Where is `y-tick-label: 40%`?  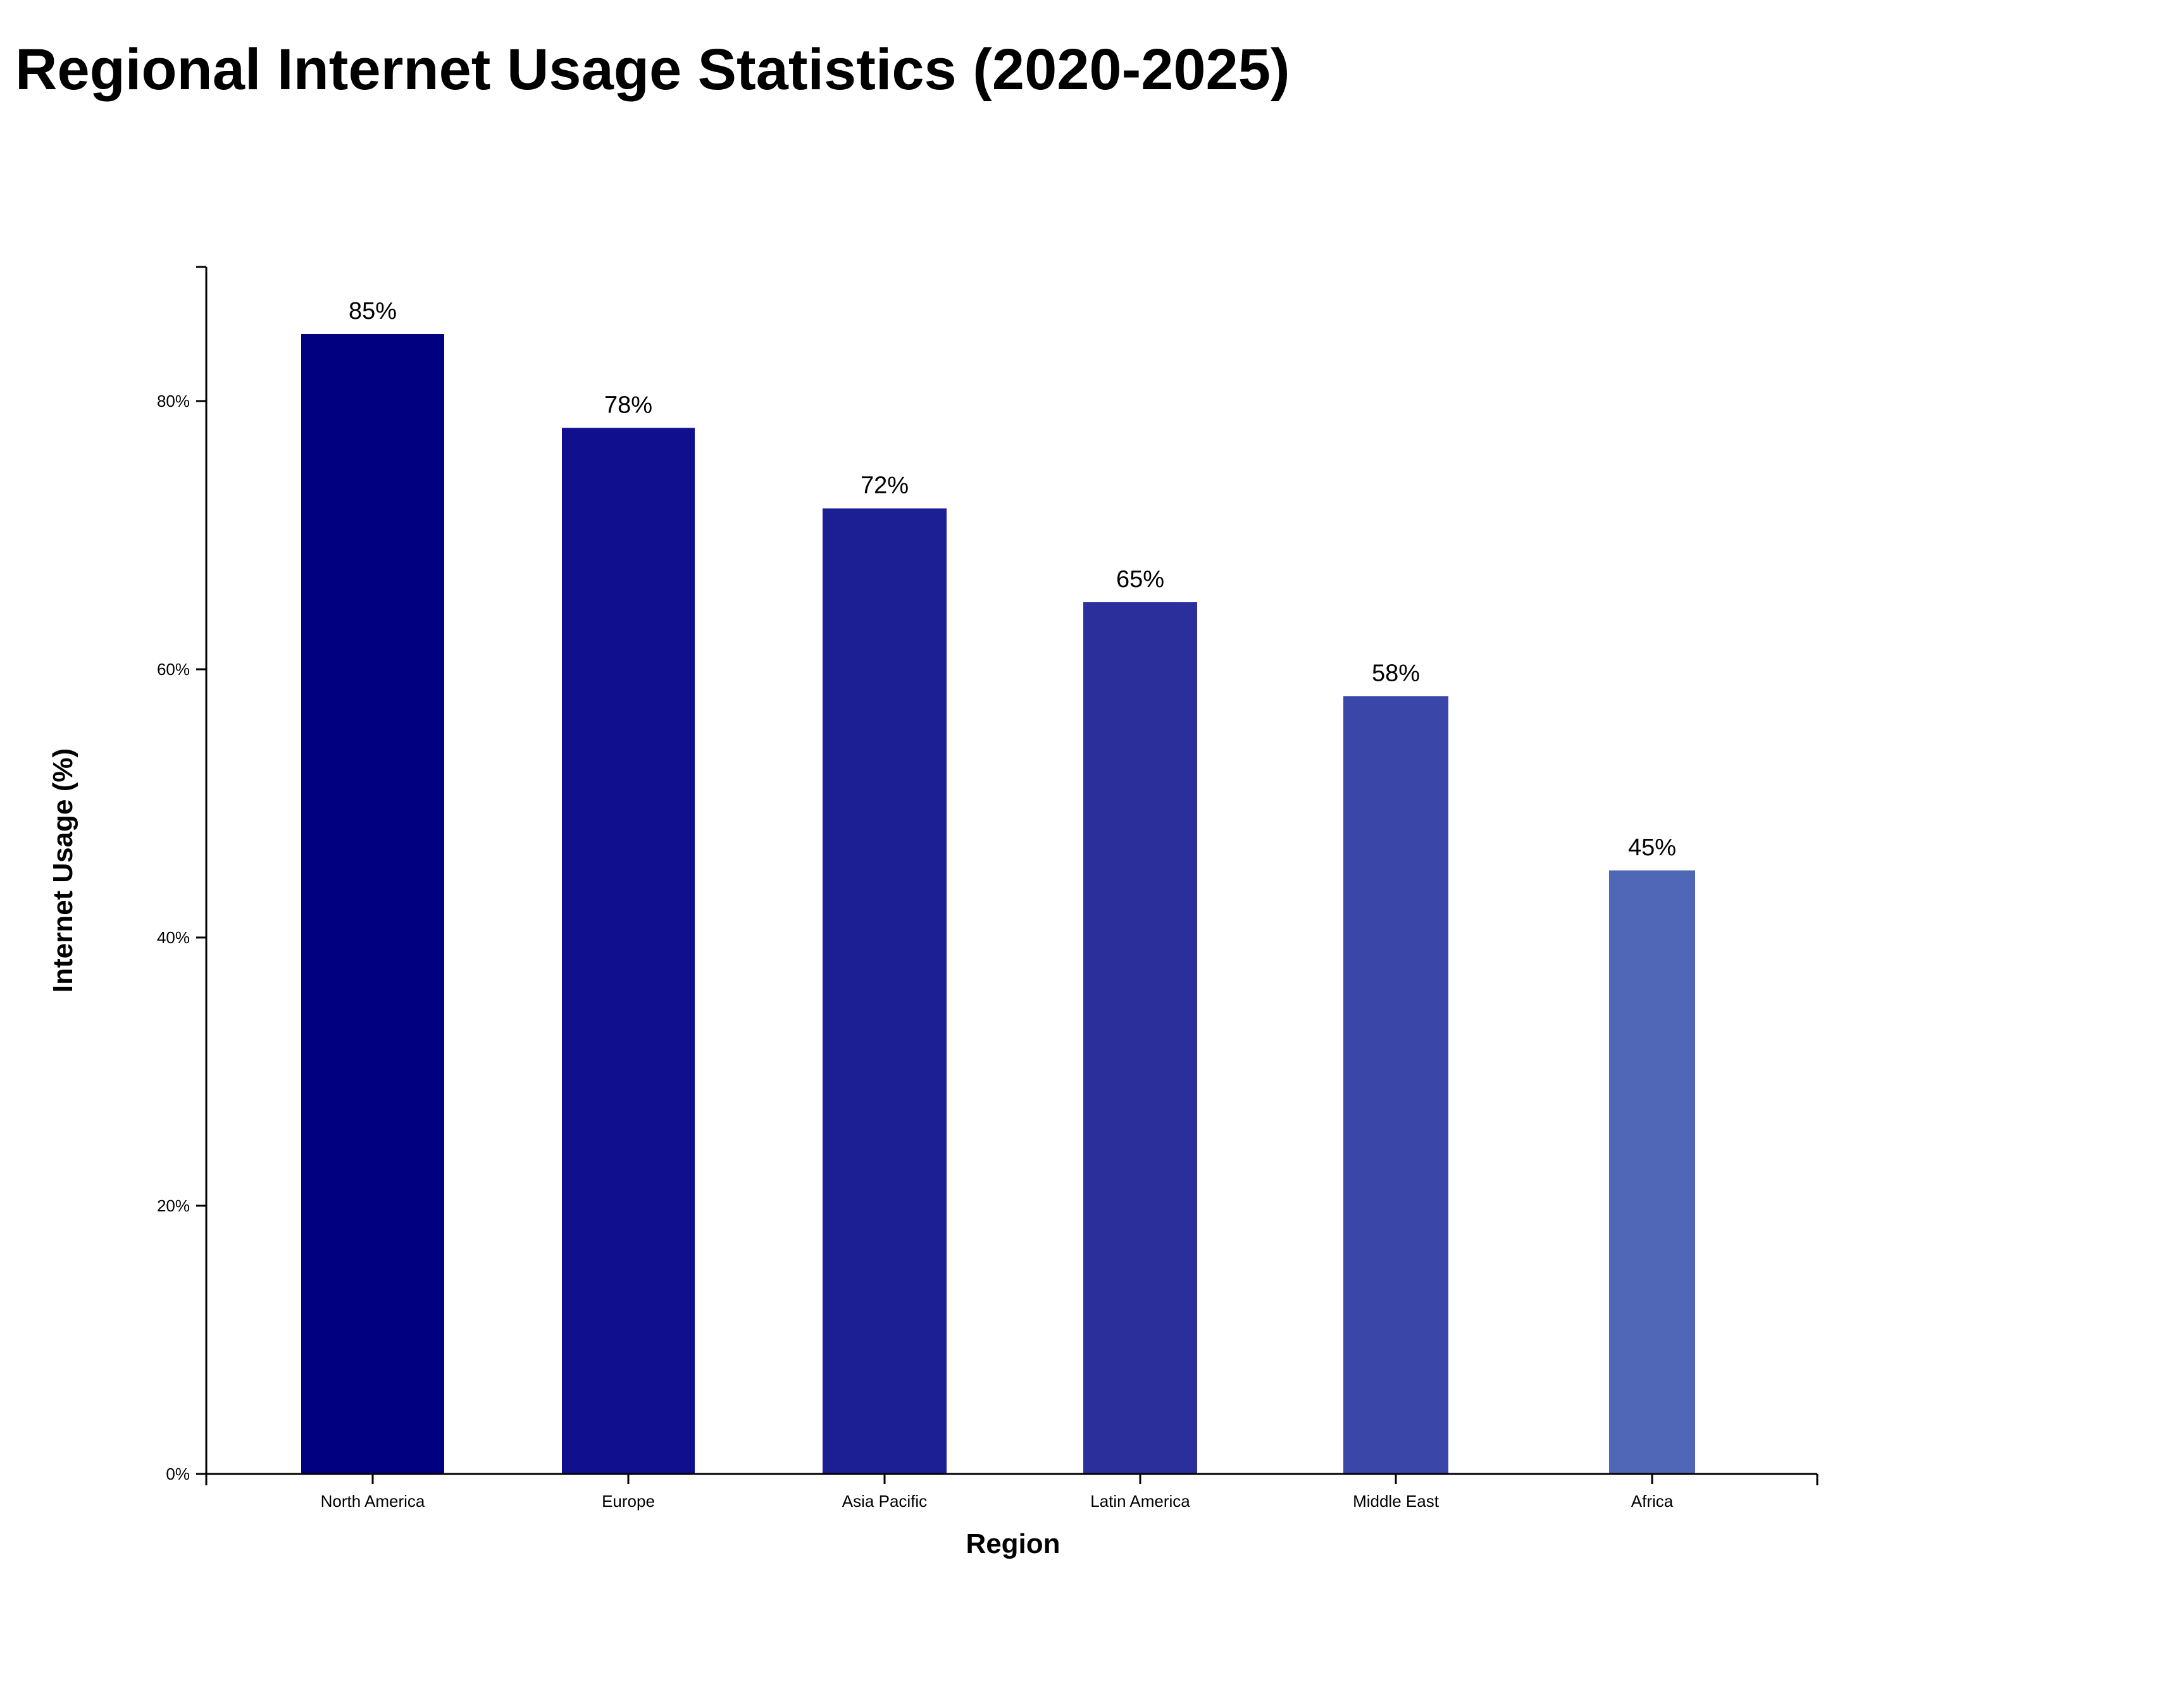
y-tick-label: 40% is located at coordinates (173, 937).